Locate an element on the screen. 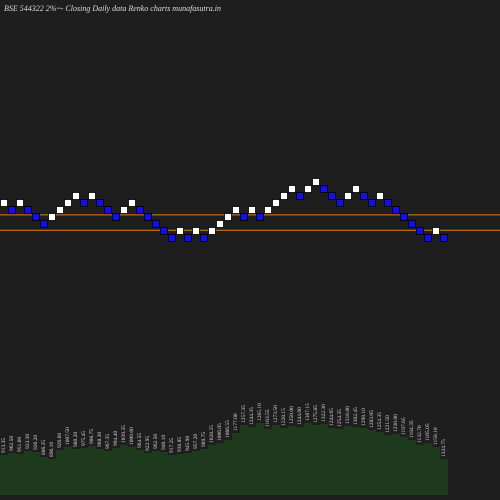  price-label: 1066.55 is located at coordinates (228, 429).